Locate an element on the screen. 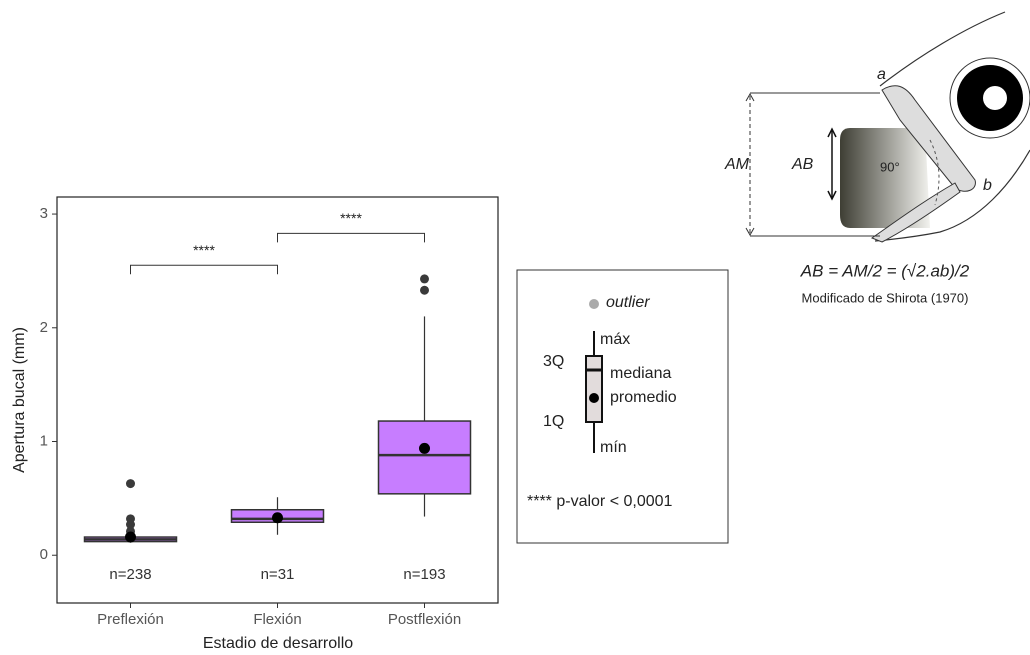  key-text: **** p-valor < 0,0001 is located at coordinates (600, 501).